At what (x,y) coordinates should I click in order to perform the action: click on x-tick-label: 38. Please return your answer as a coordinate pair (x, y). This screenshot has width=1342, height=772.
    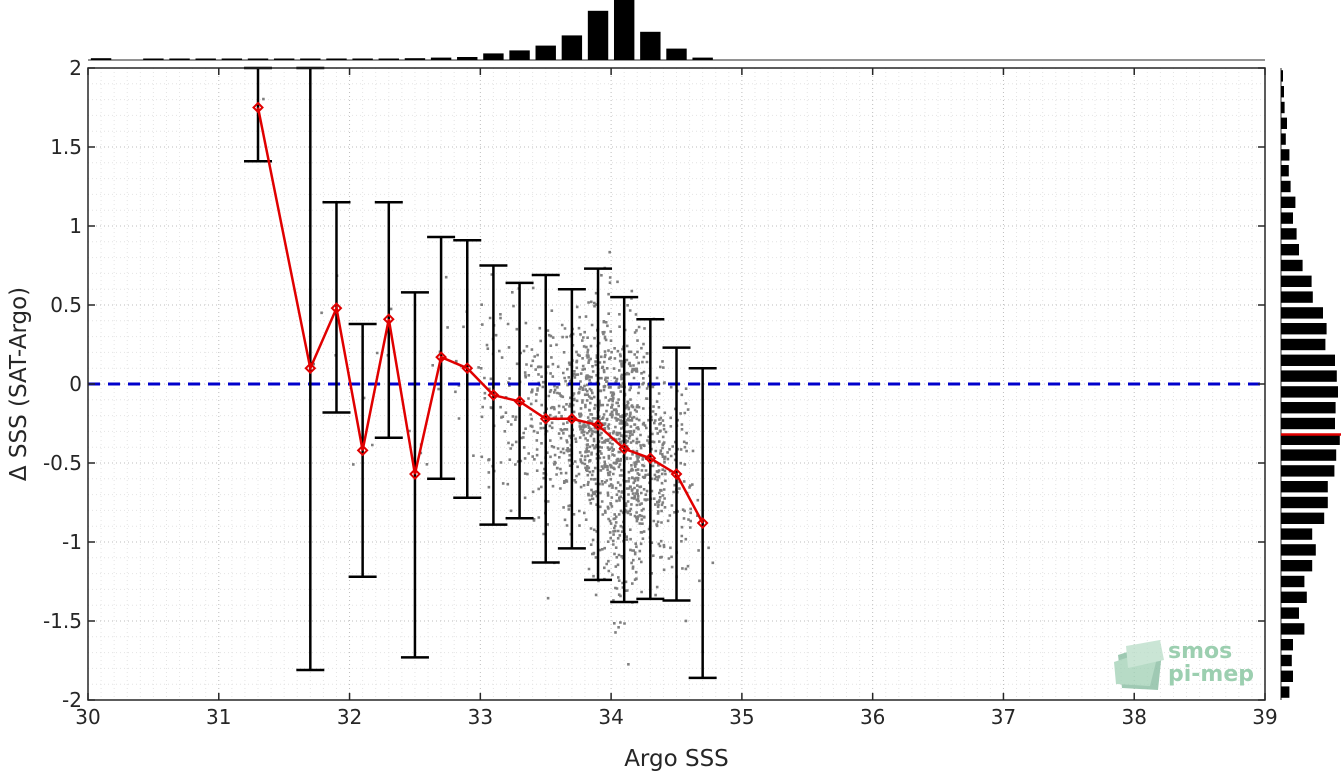
    Looking at the image, I should click on (1133, 717).